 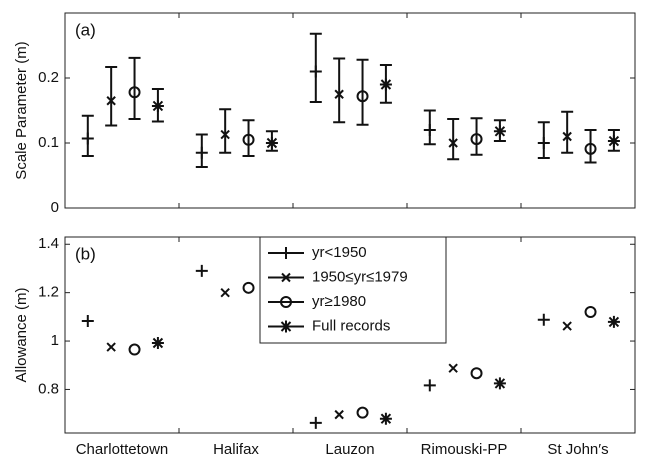 I want to click on panel-label: (b), so click(x=85, y=253).